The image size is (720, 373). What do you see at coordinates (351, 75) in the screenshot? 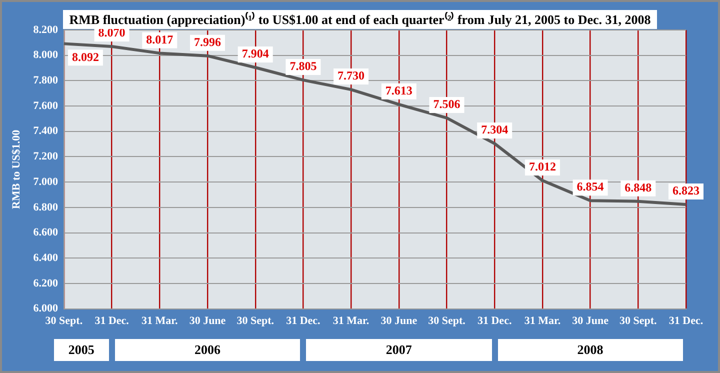
I see `data-label: 7.730` at bounding box center [351, 75].